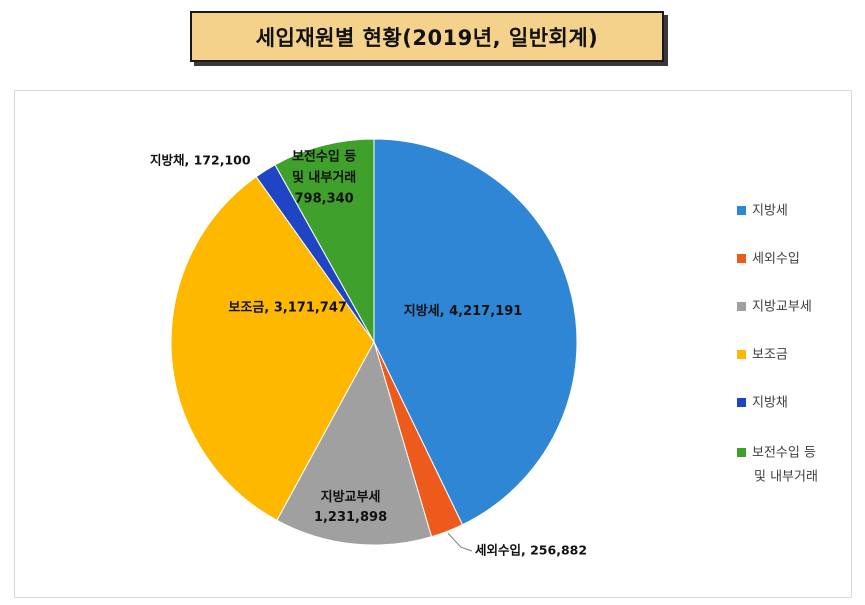 The height and width of the screenshot is (605, 865). Describe the element at coordinates (770, 211) in the screenshot. I see `legend-label-local-tax: 지방세` at that location.